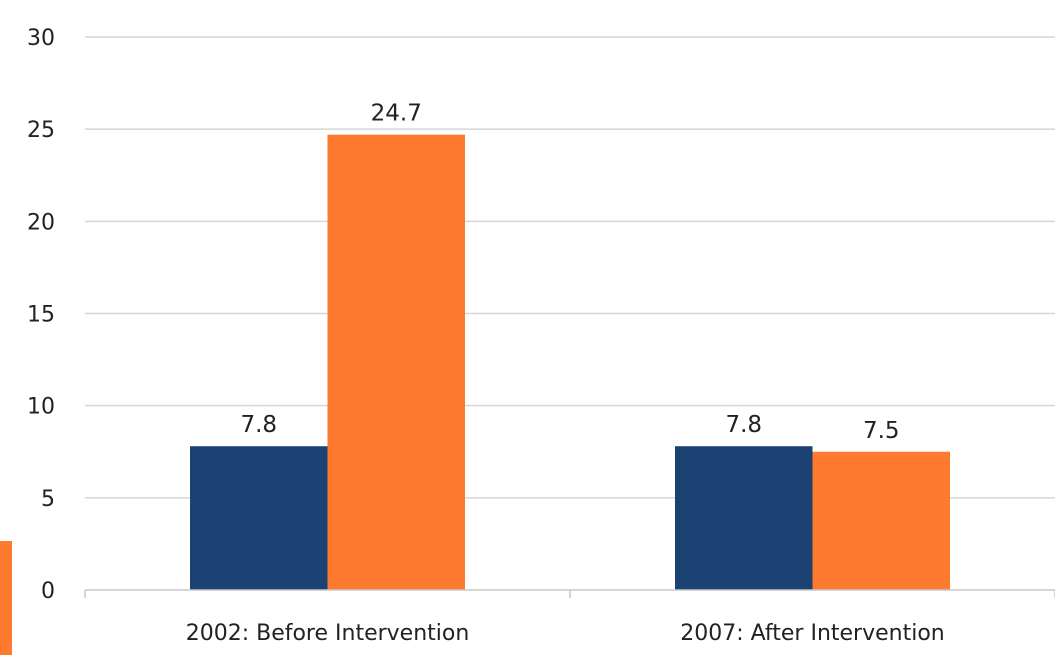  I want to click on y-tick-label: 30, so click(41, 38).